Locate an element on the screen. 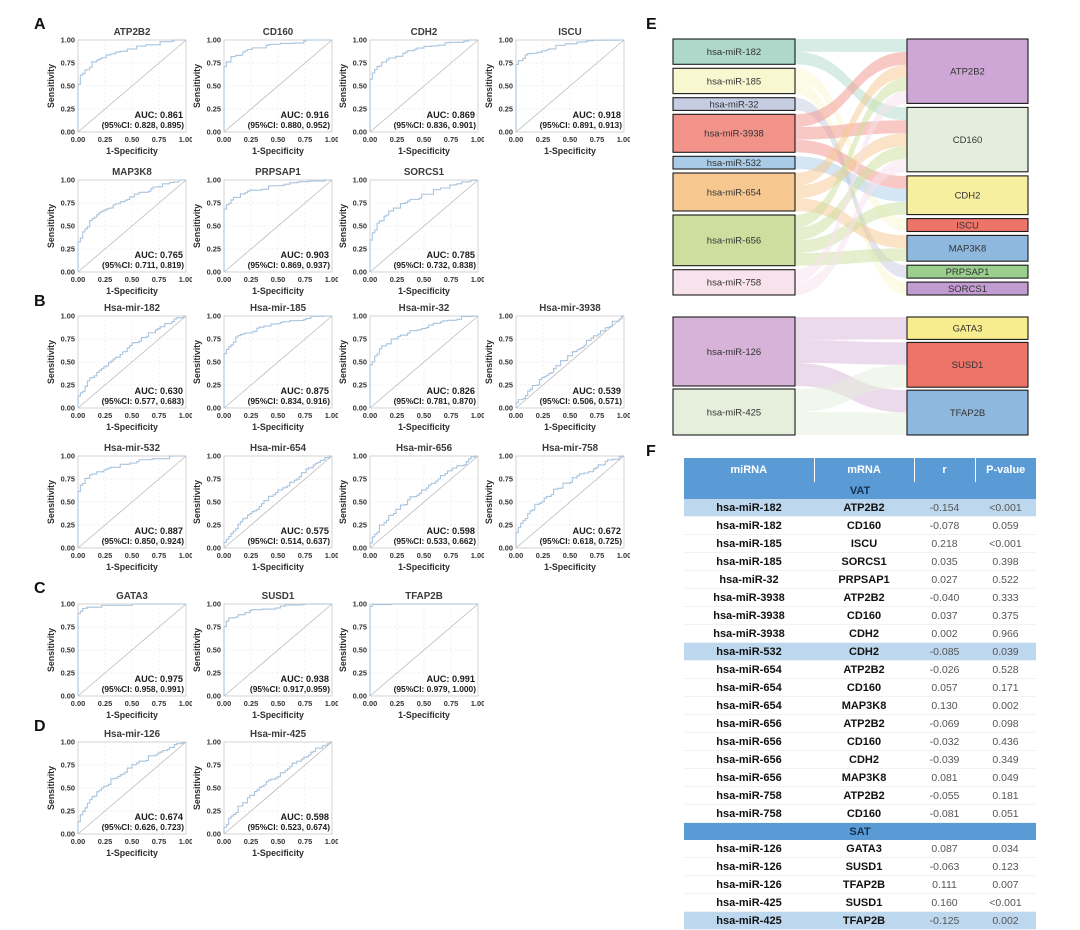 The height and width of the screenshot is (930, 1080). sankey-node-TFAP2B is located at coordinates (967, 412).